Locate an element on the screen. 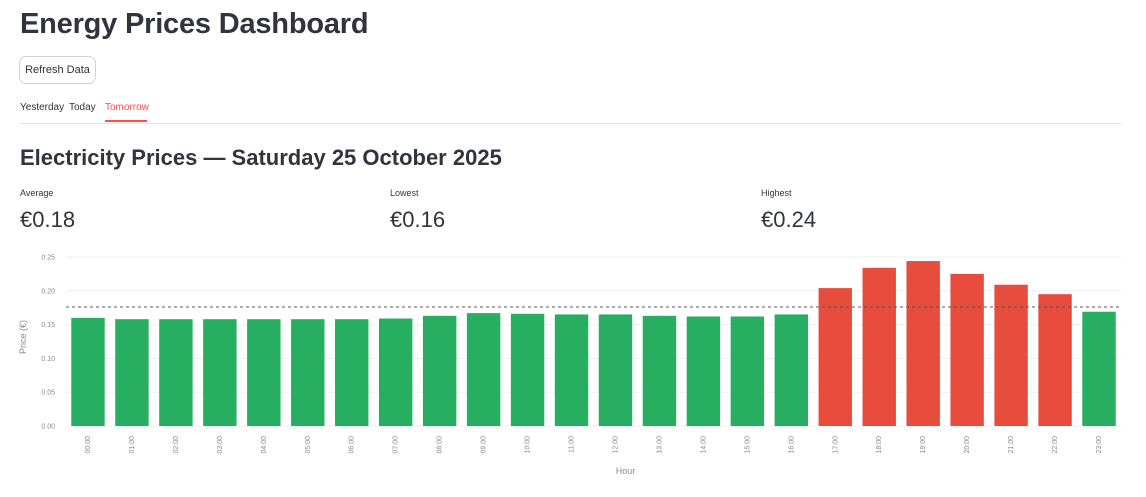 Image resolution: width=1146 pixels, height=497 pixels. x-axis-title: Hour is located at coordinates (626, 471).